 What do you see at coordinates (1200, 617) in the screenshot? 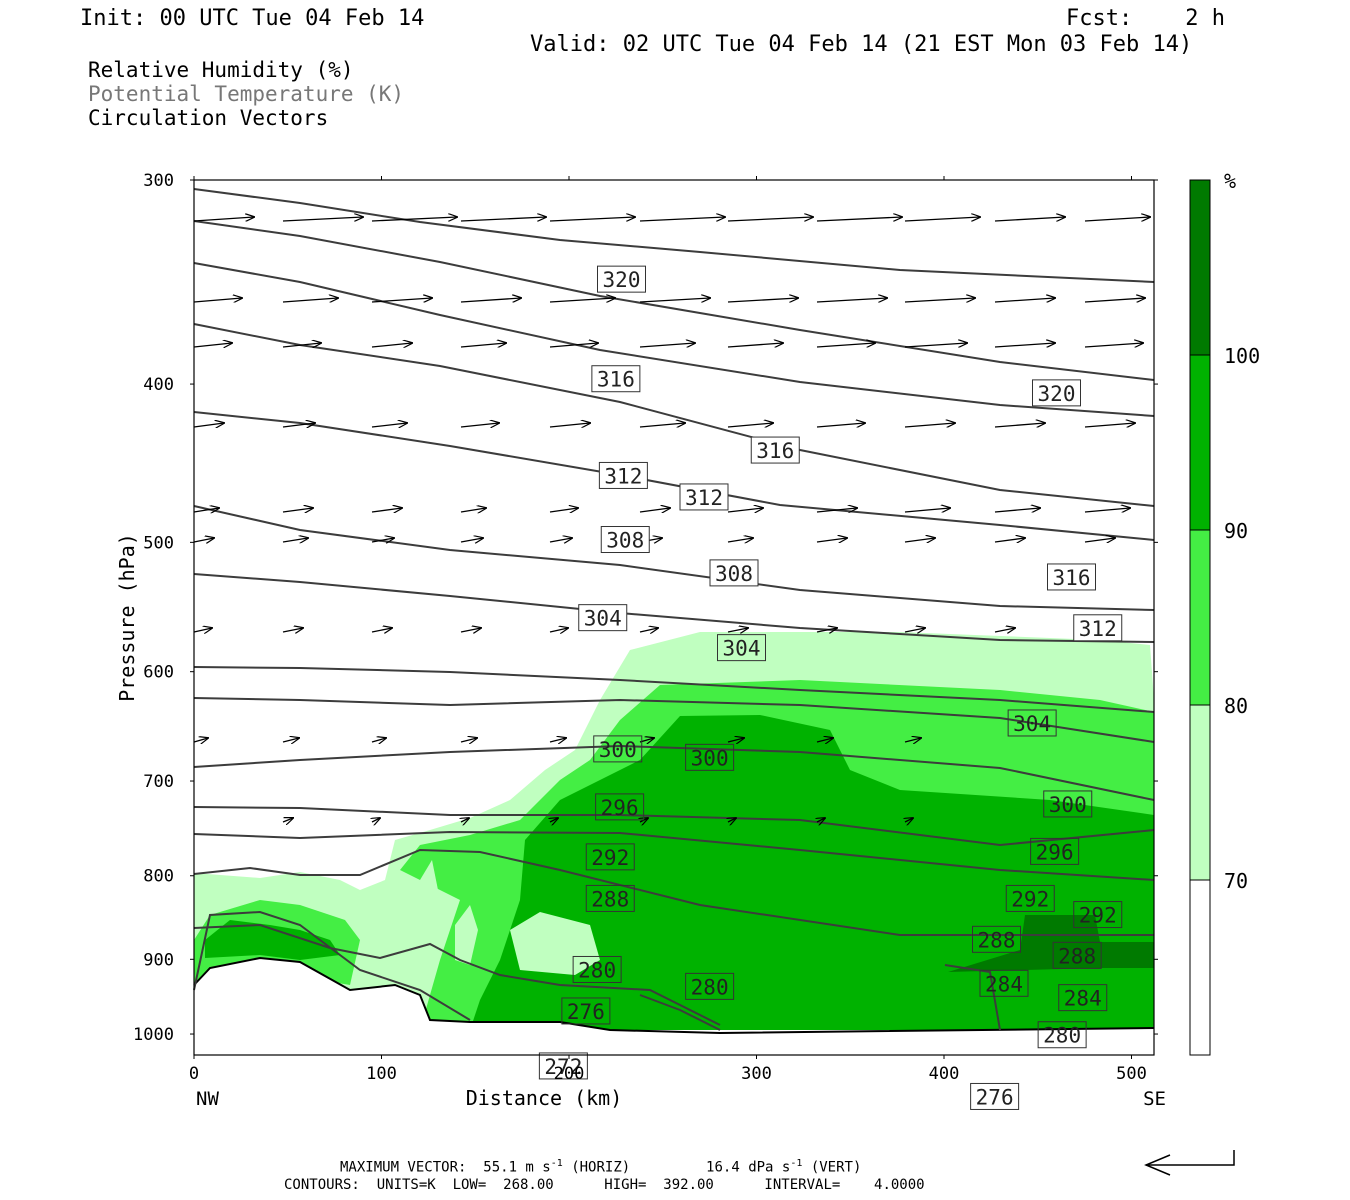
I see `colorbar-frame` at bounding box center [1200, 617].